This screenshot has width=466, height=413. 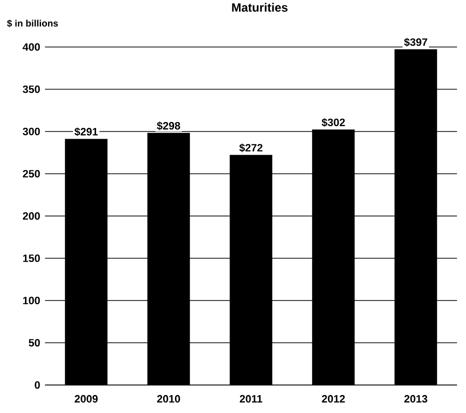 What do you see at coordinates (31, 47) in the screenshot?
I see `y-tick-label: 400` at bounding box center [31, 47].